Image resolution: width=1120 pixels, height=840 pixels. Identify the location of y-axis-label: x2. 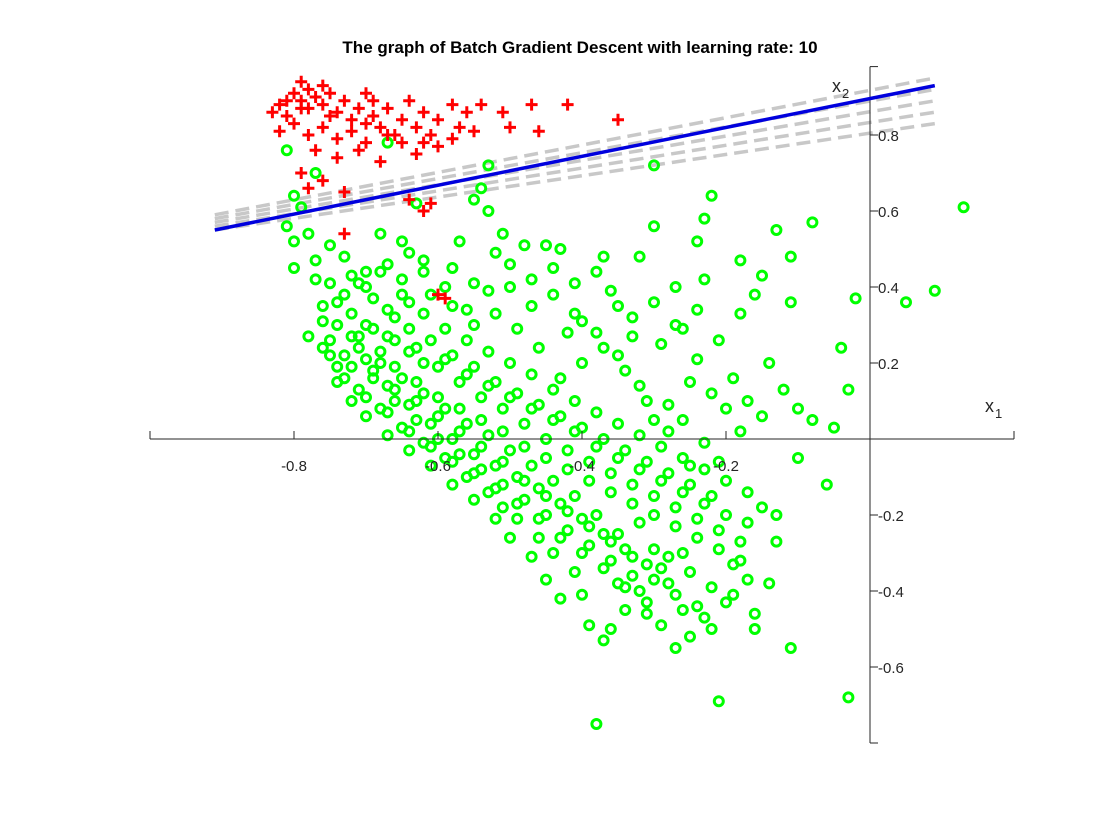
(840, 88).